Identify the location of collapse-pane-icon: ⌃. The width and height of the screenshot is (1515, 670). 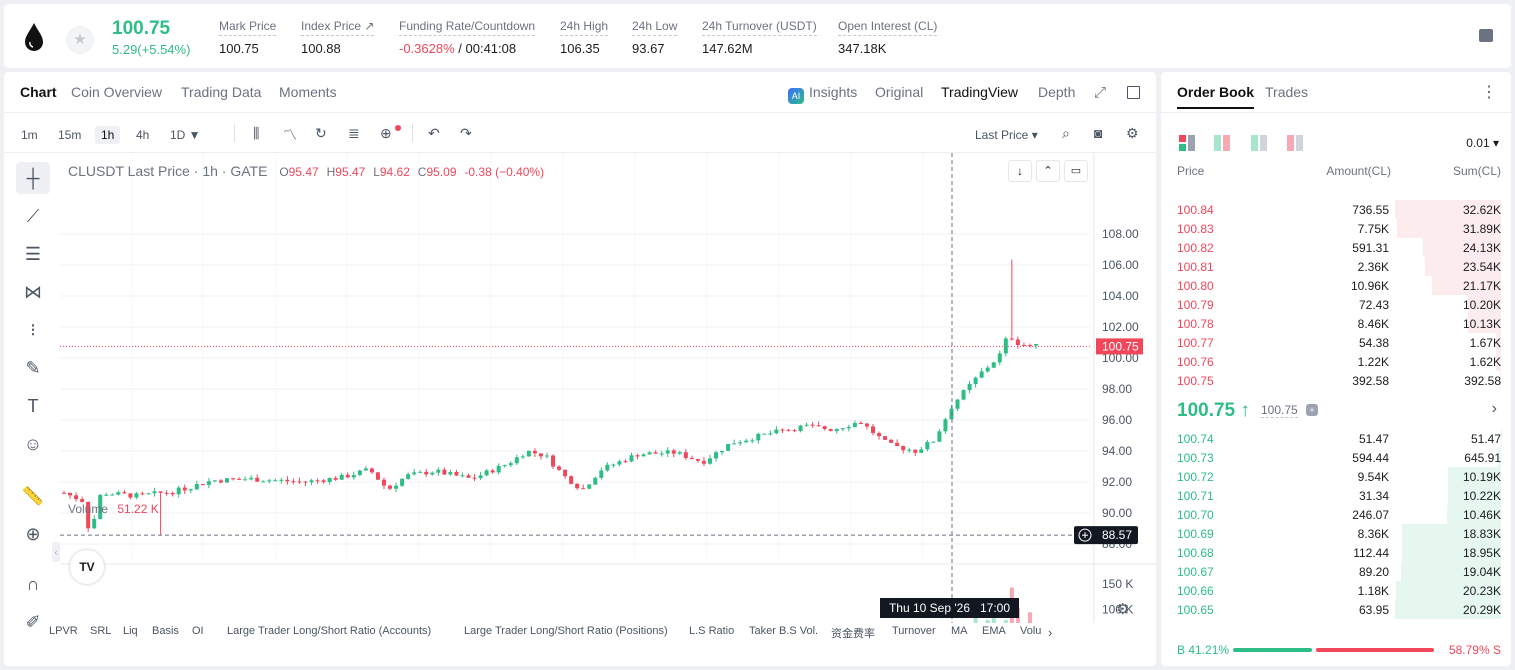
(1048, 171).